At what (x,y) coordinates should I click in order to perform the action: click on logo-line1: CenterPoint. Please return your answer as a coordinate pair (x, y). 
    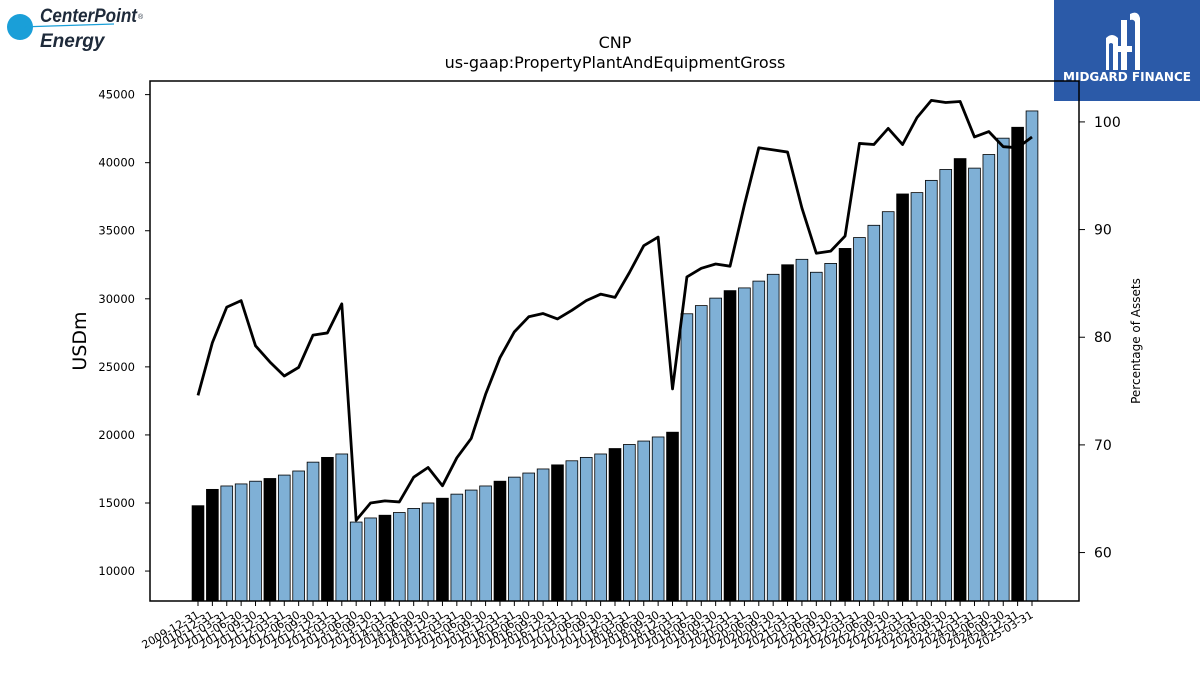
    Looking at the image, I should click on (89, 16).